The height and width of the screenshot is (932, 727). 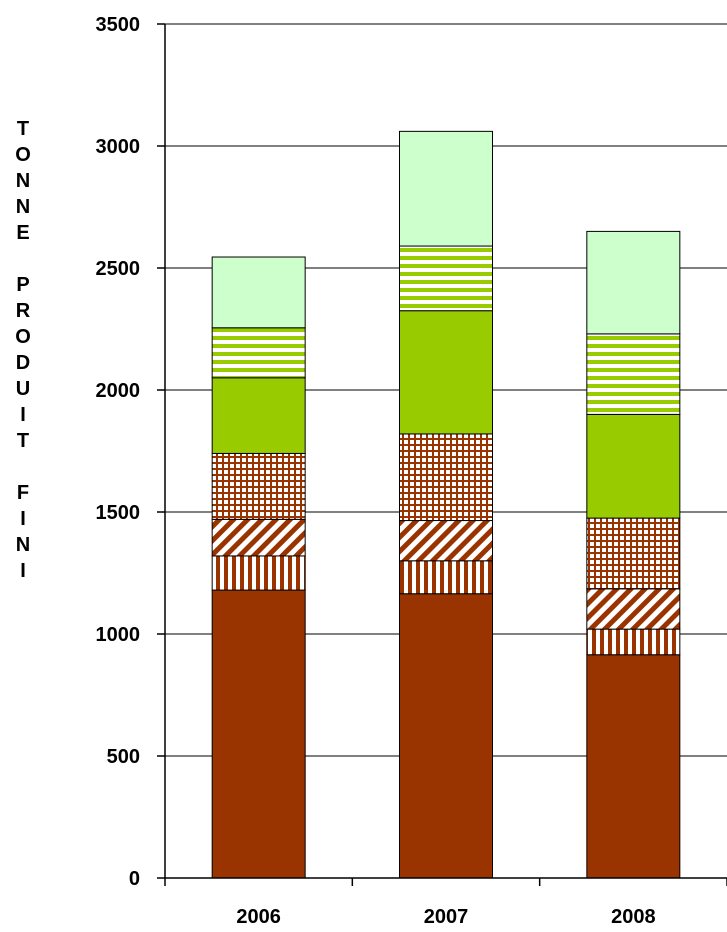 I want to click on y-axis-label-letter: E, so click(x=22, y=233).